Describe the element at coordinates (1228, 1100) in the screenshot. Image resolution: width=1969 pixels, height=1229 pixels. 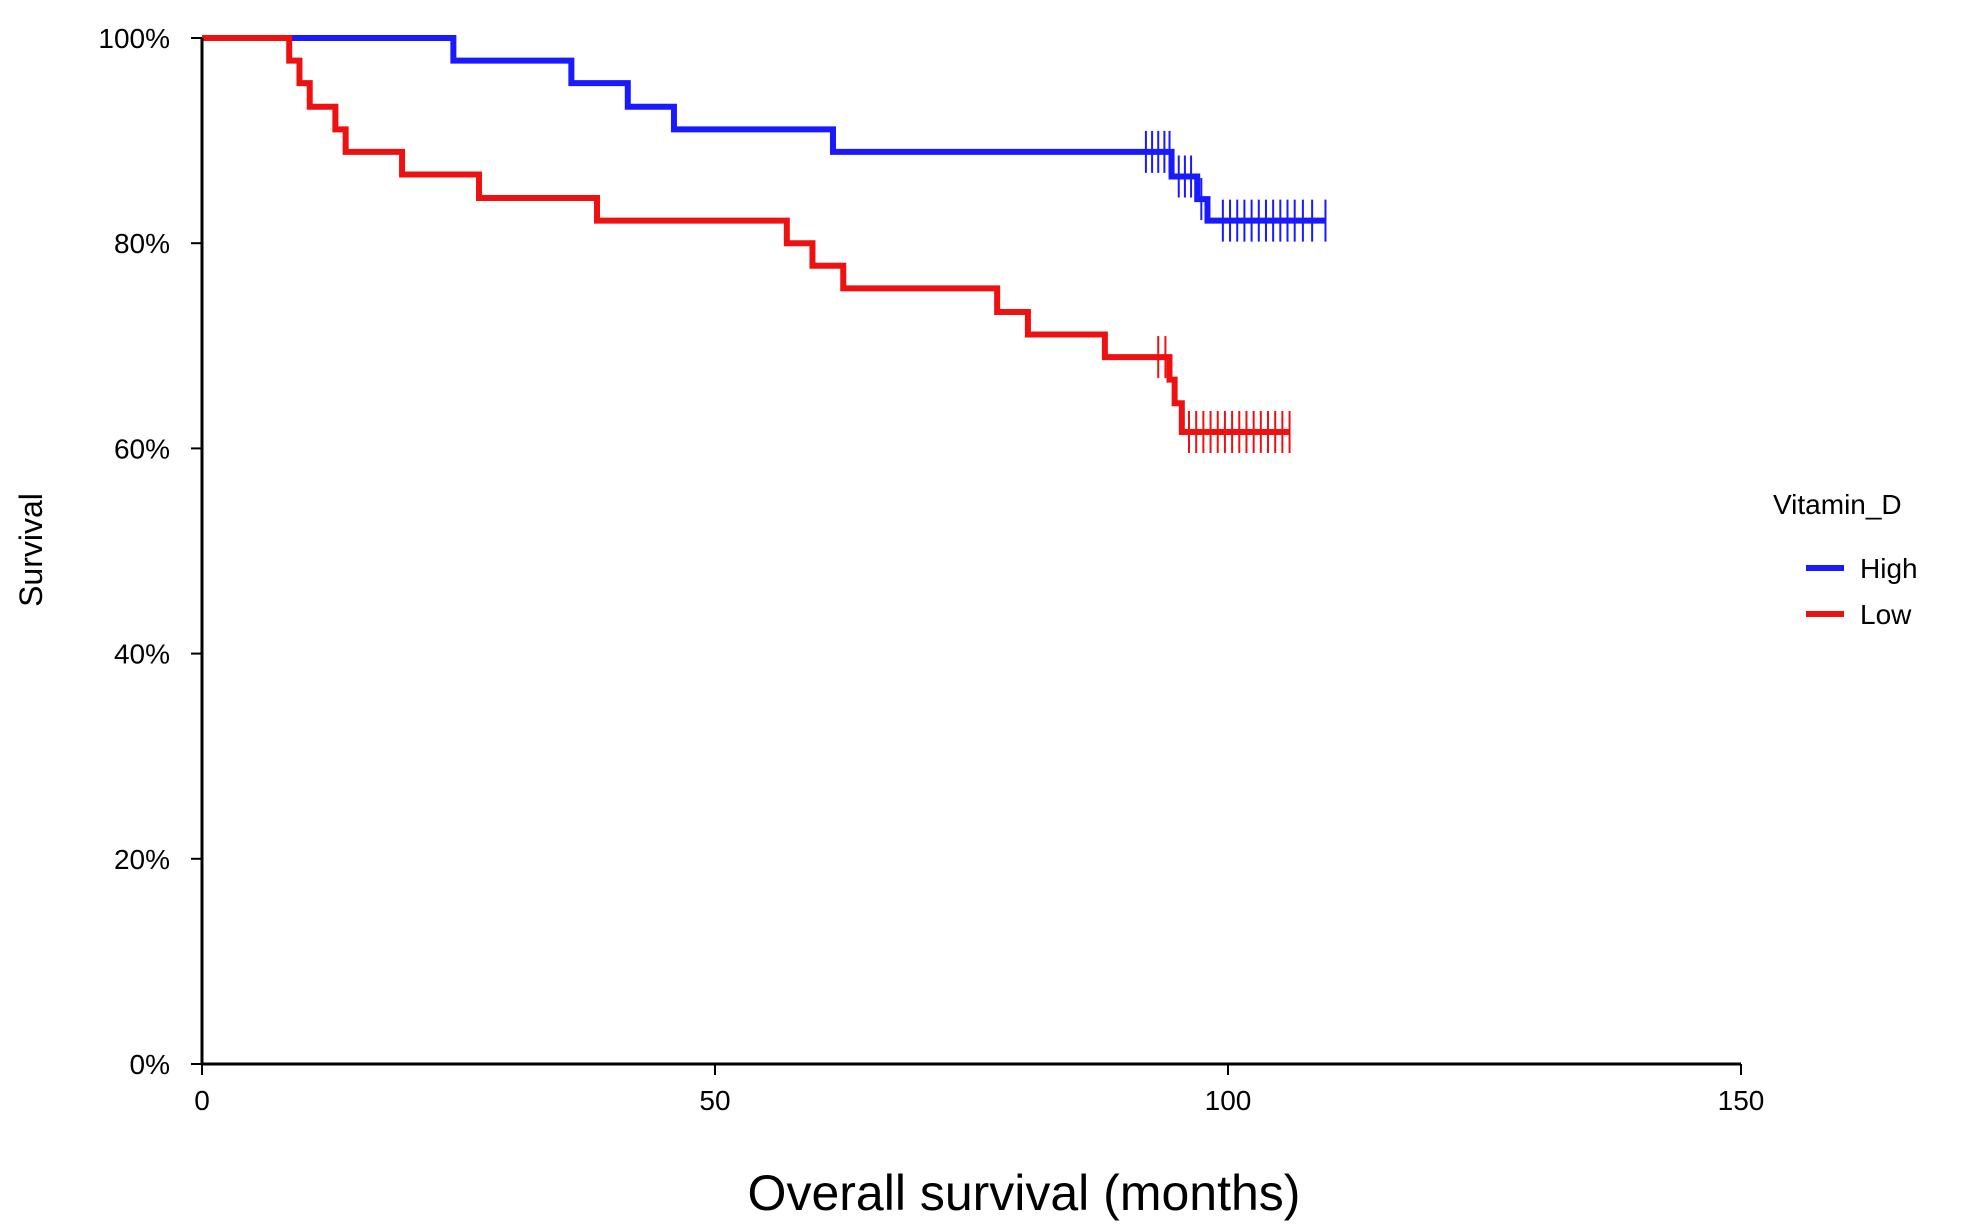
I see `x-tick-label: 100` at that location.